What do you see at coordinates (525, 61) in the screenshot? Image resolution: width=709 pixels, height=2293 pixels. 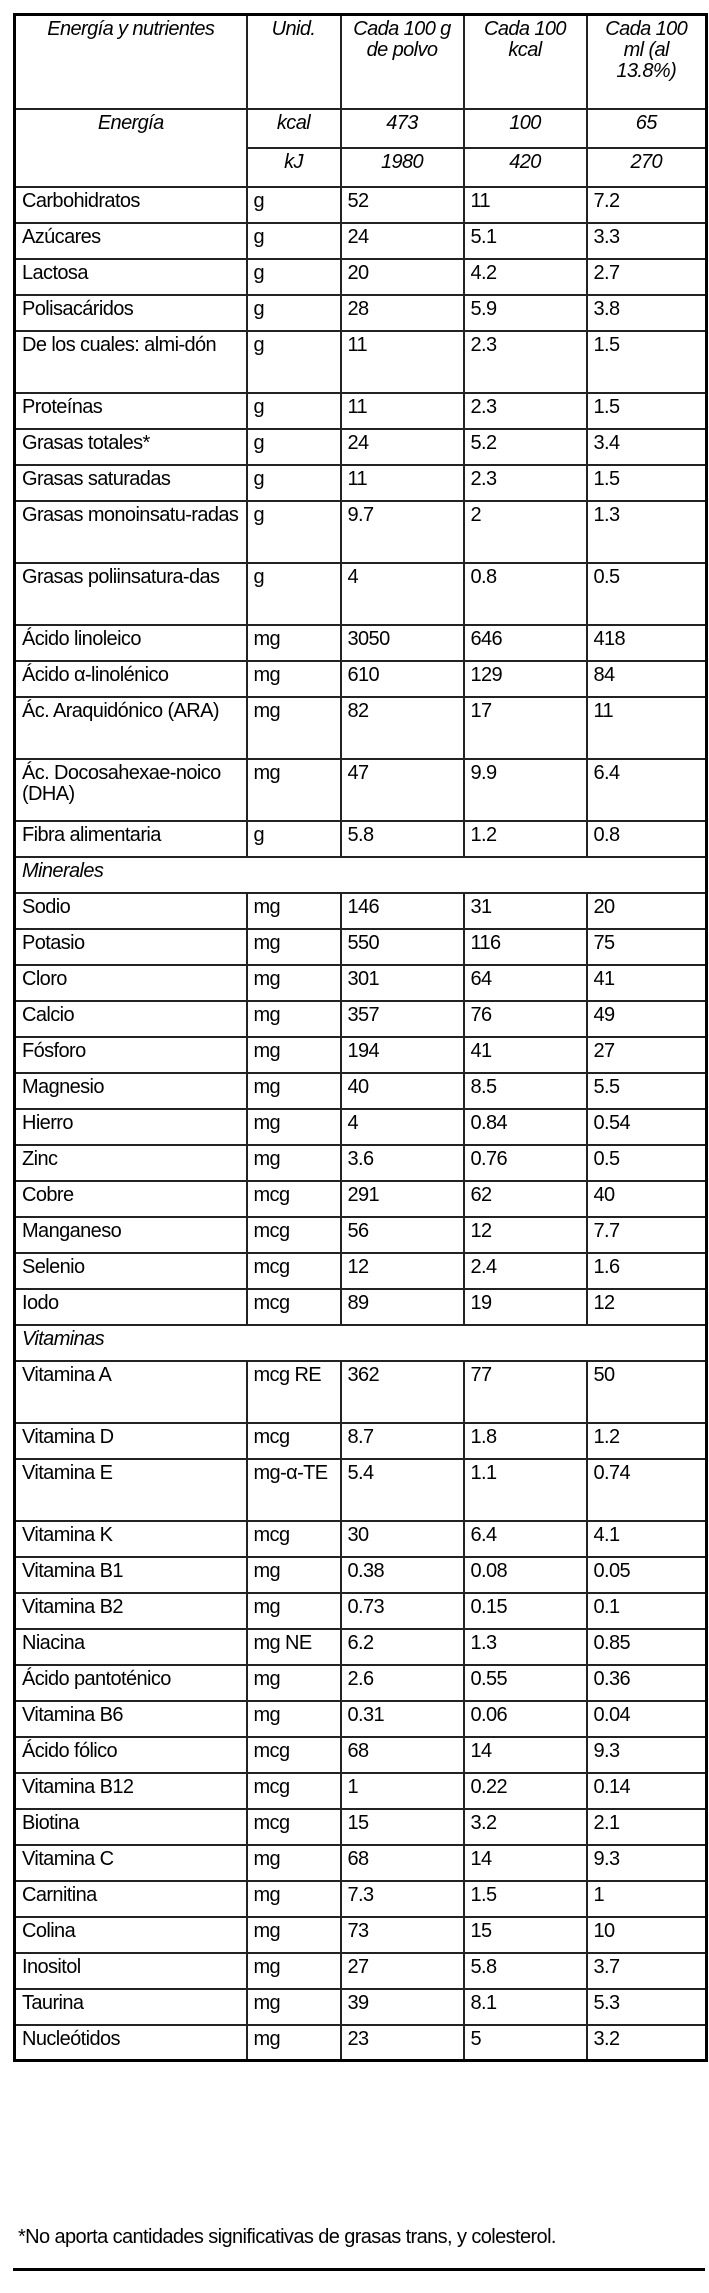 I see `header-per-100kcal: Cada 100 kcal` at bounding box center [525, 61].